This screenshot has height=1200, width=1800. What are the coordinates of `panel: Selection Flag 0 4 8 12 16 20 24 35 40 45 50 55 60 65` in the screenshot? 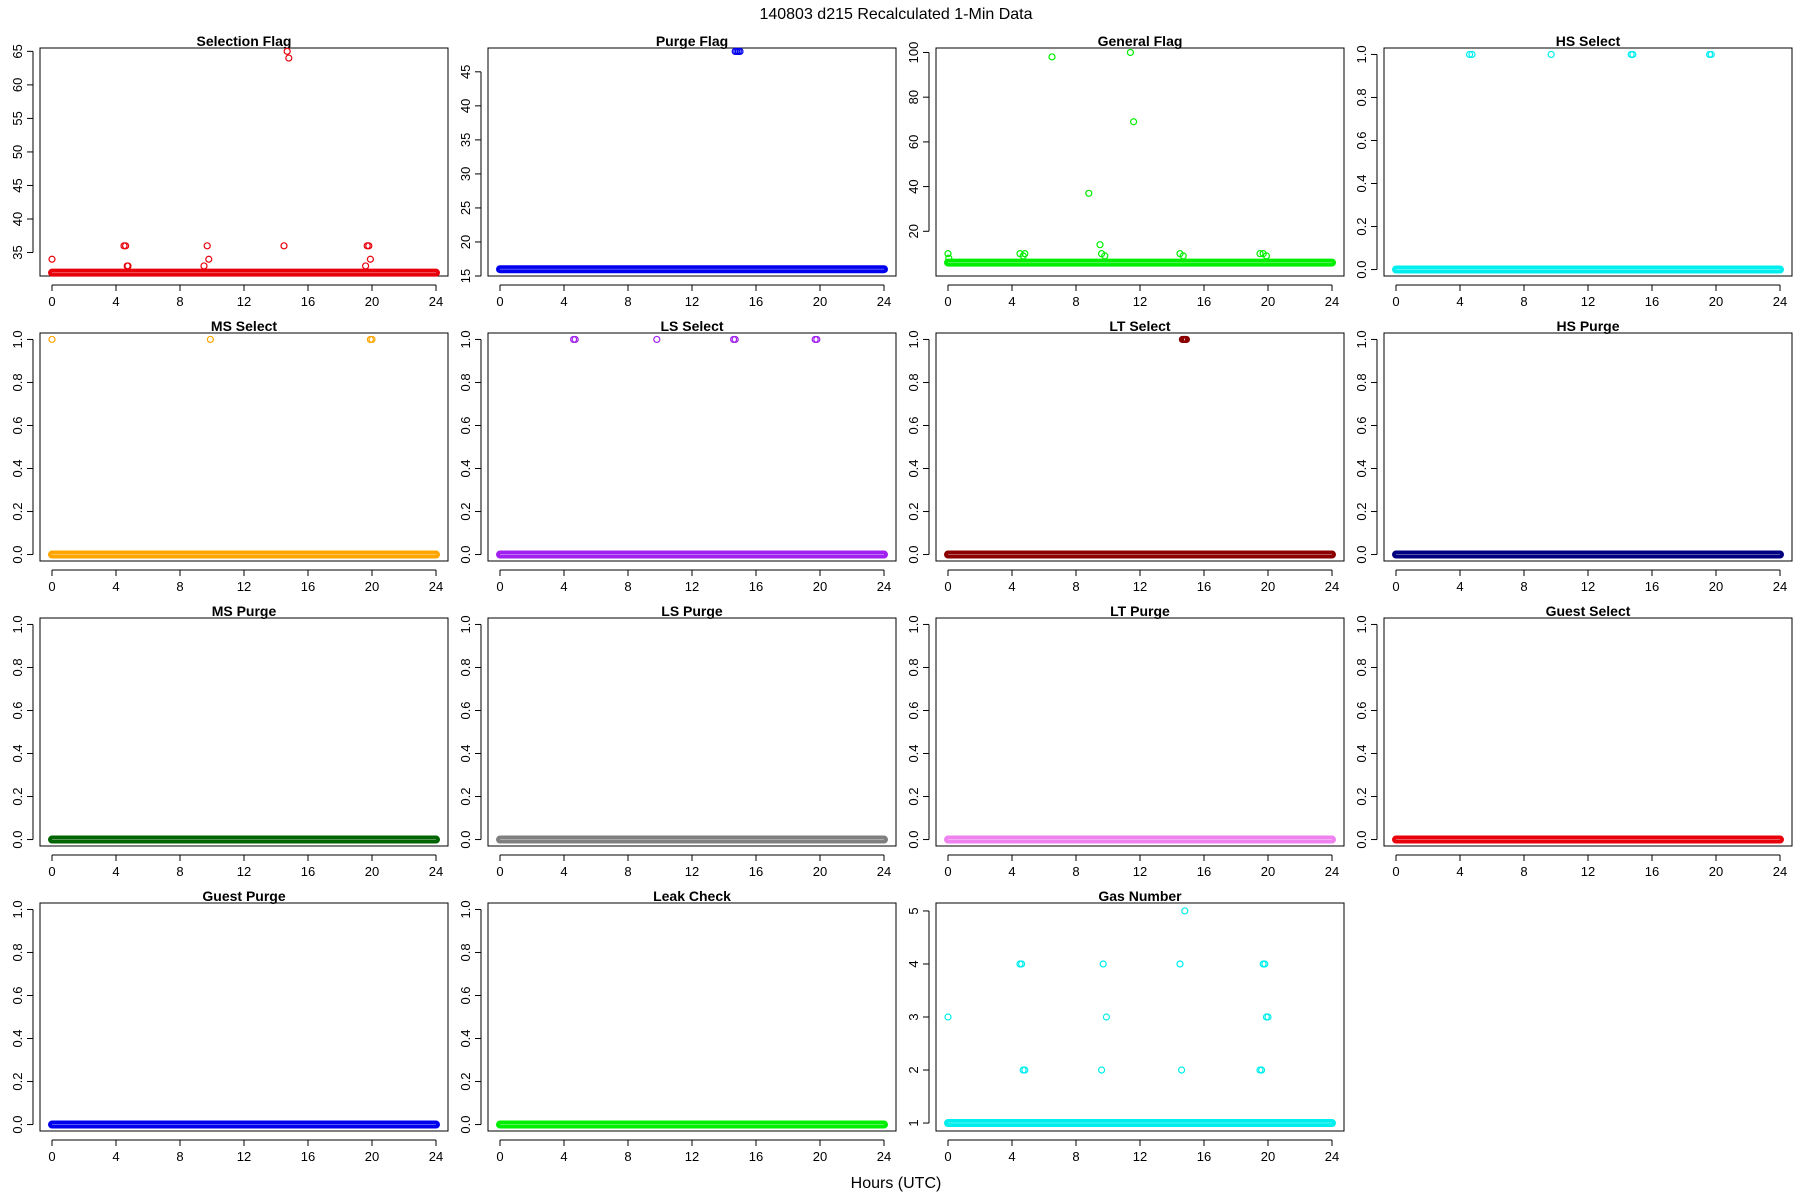 It's located at (229, 171).